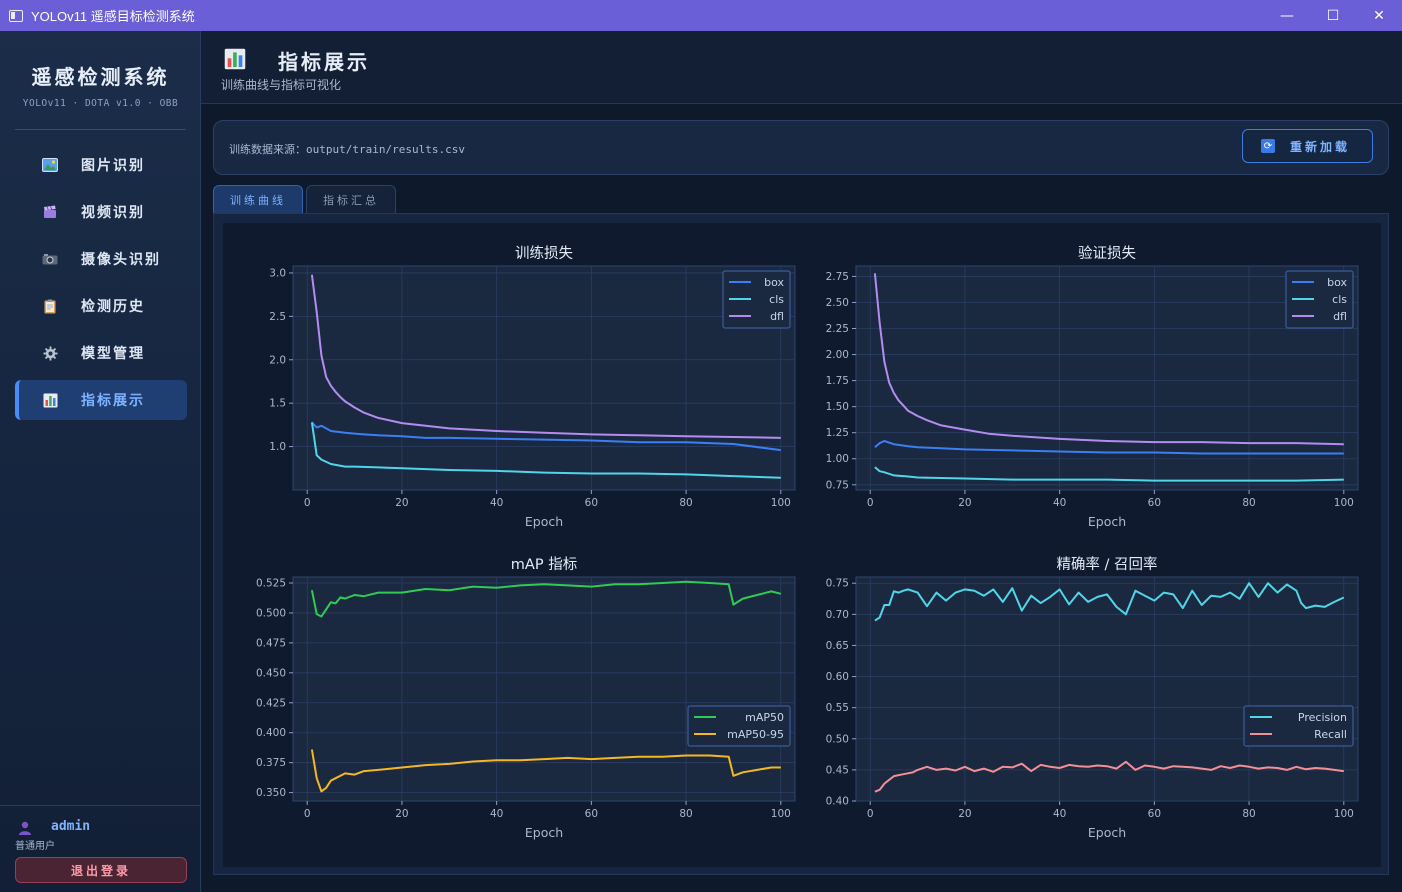 The image size is (1402, 892). I want to click on page-subtitle: 训练曲线与指标可视化, so click(281, 85).